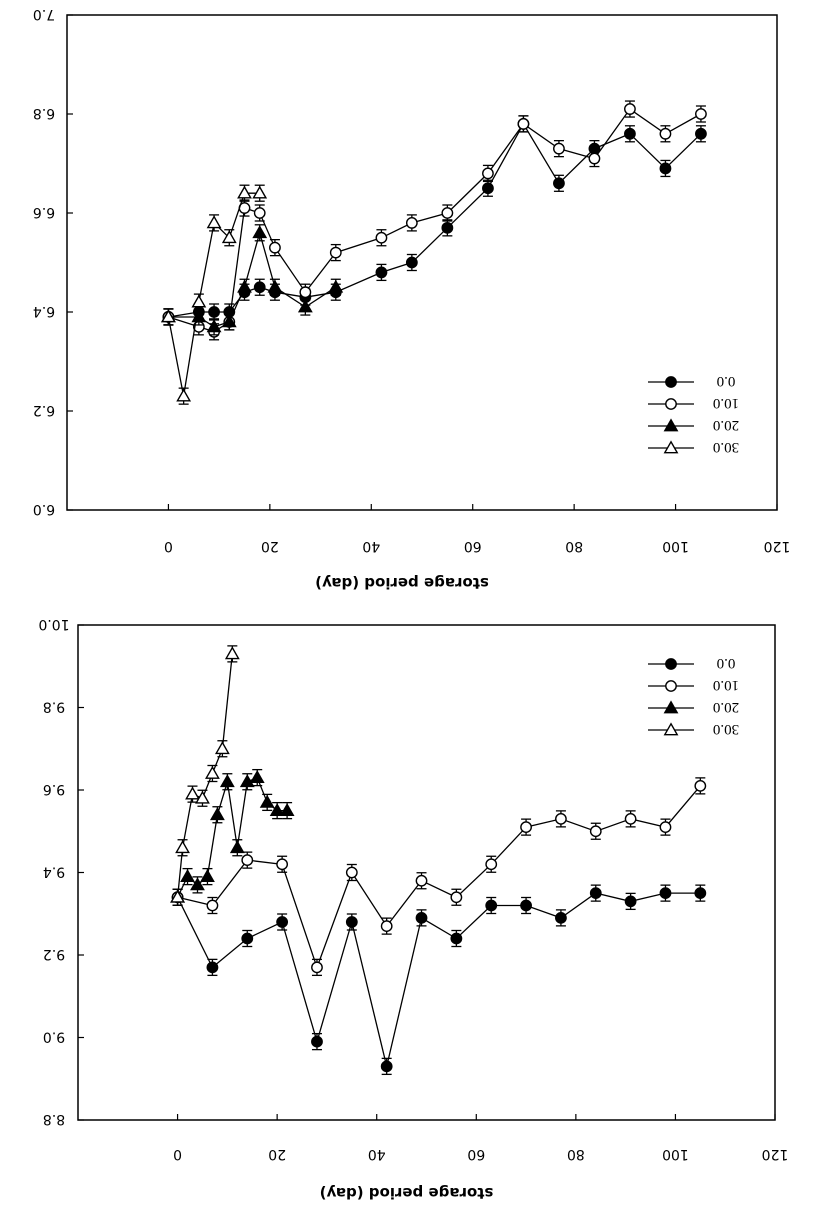 The height and width of the screenshot is (1213, 827). What do you see at coordinates (407, 1193) in the screenshot?
I see `x-axis-label: storage period (day)` at bounding box center [407, 1193].